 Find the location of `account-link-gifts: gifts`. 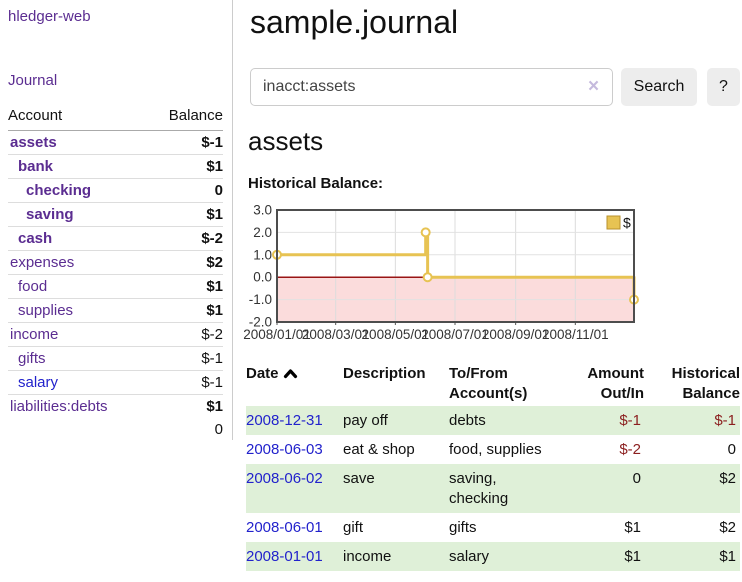

account-link-gifts: gifts is located at coordinates (32, 358).